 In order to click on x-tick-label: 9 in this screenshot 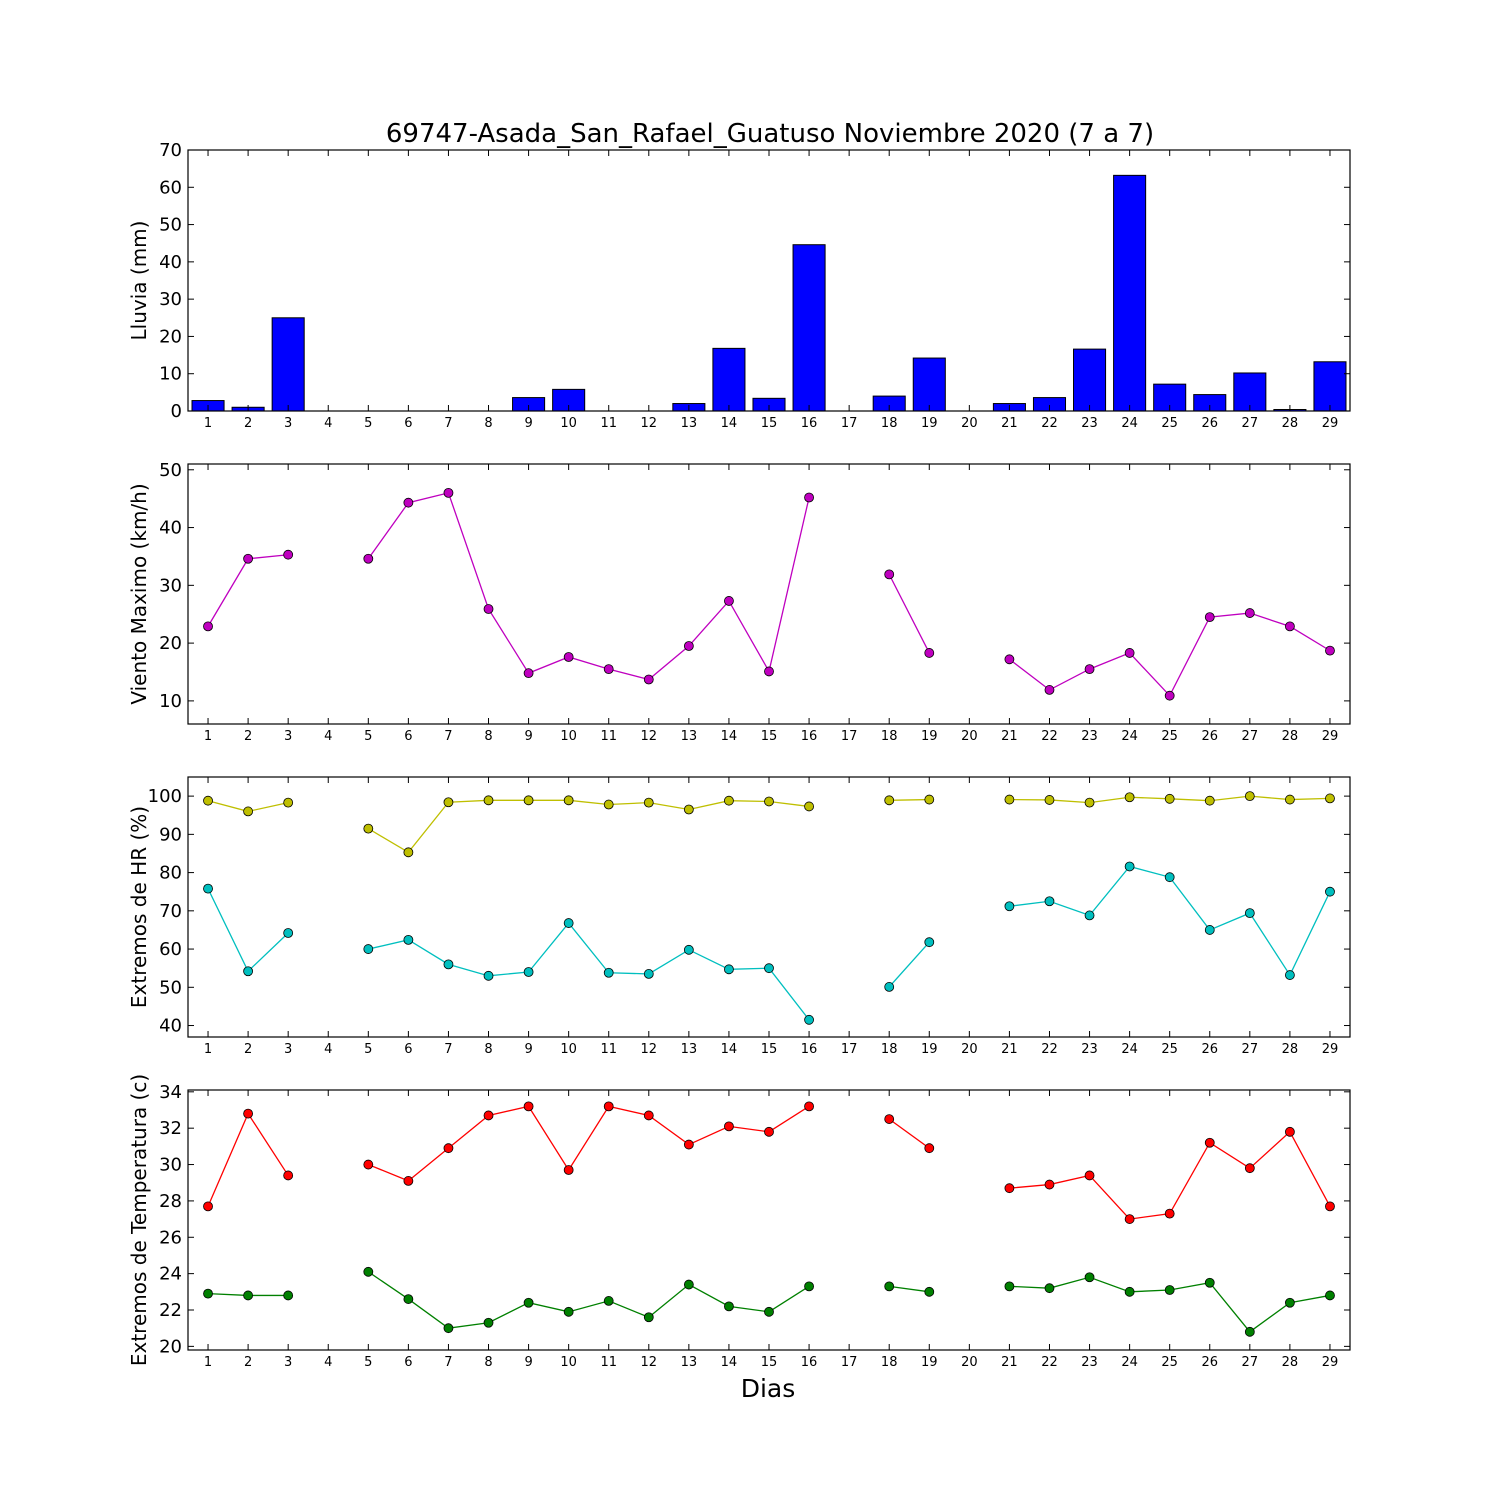, I will do `click(528, 1362)`.